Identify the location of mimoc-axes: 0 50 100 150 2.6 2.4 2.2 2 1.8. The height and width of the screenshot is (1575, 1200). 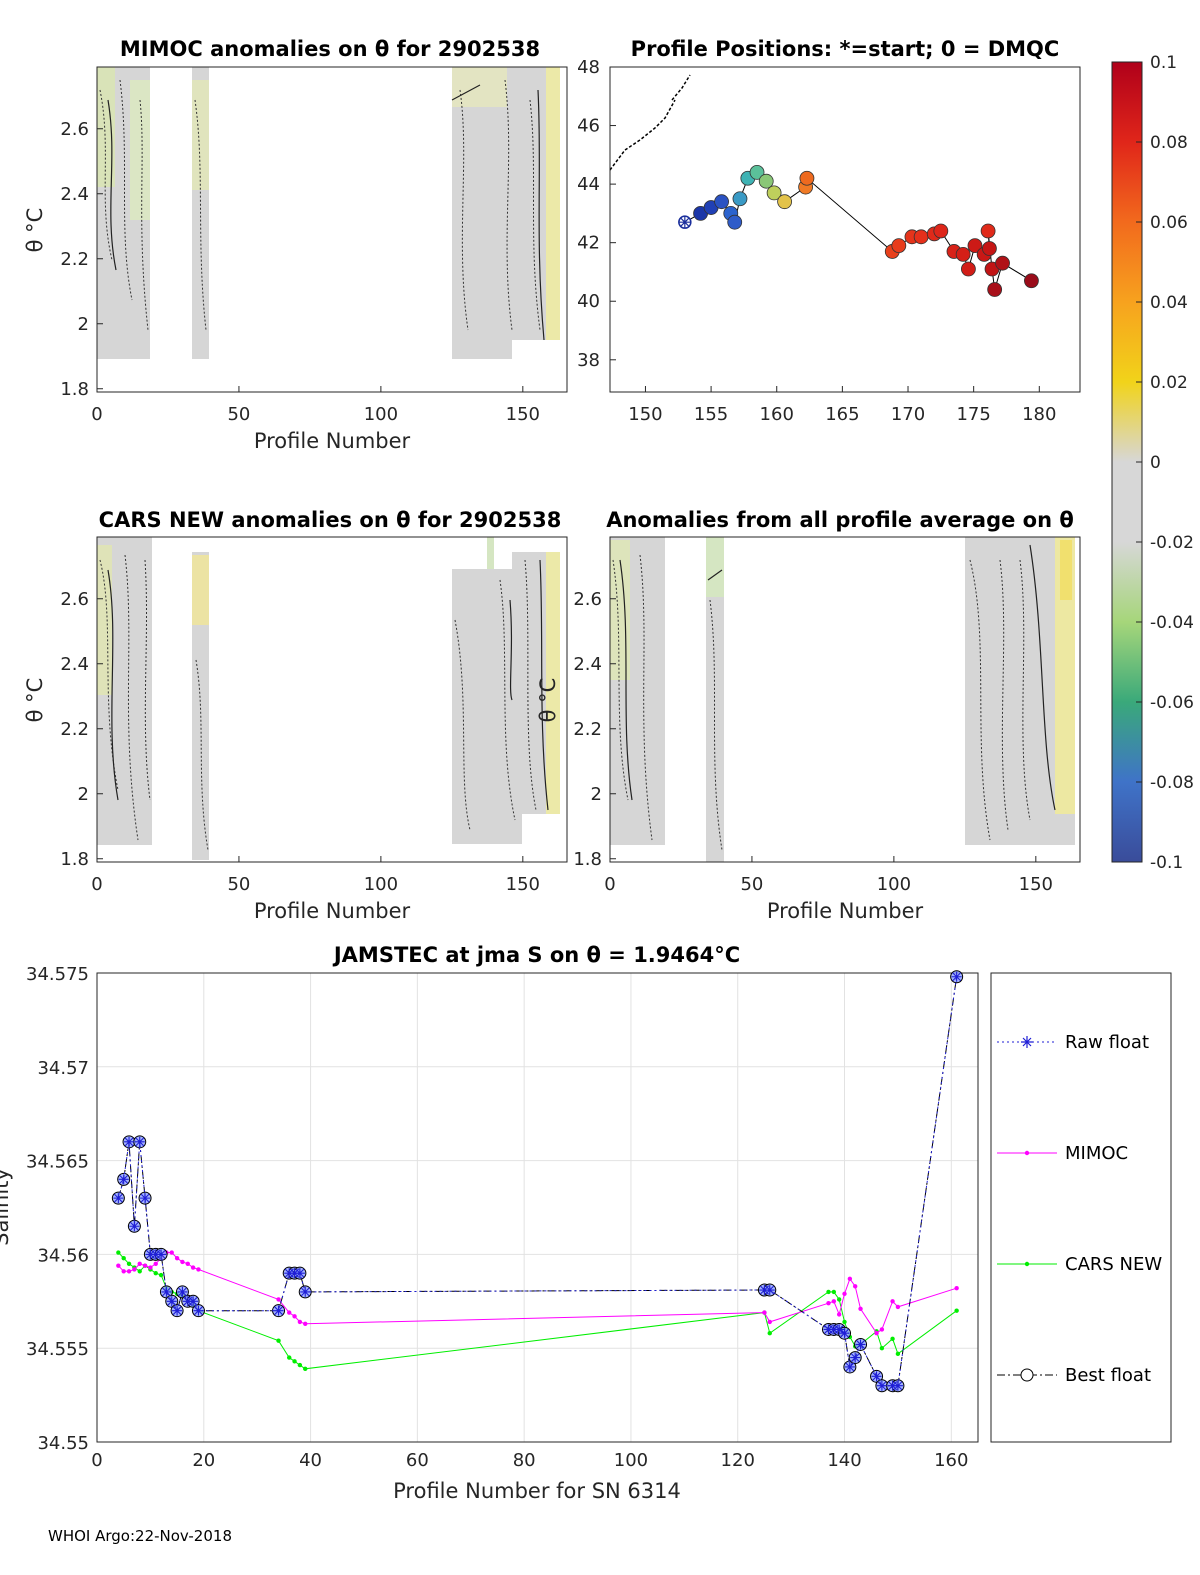
(300, 272).